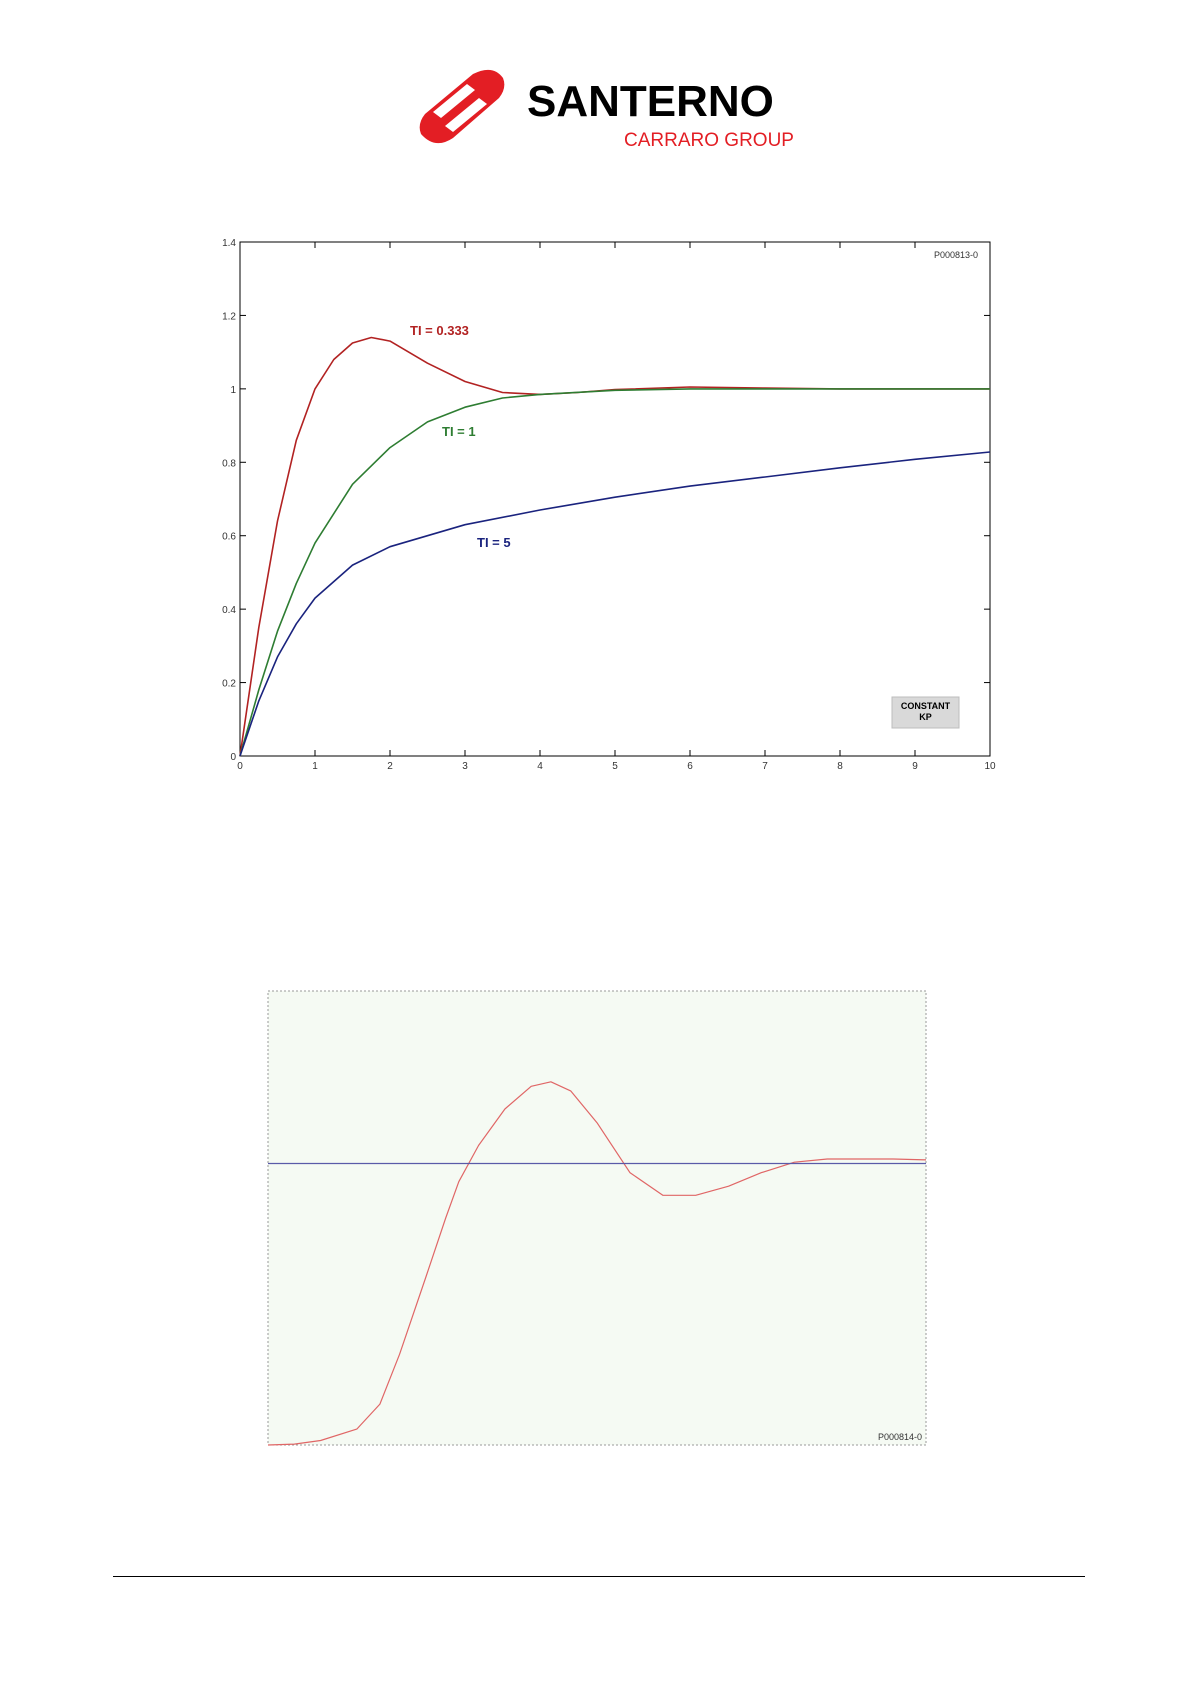 The height and width of the screenshot is (1684, 1191). I want to click on series-label-ti-0333: TI = 0.333, so click(439, 330).